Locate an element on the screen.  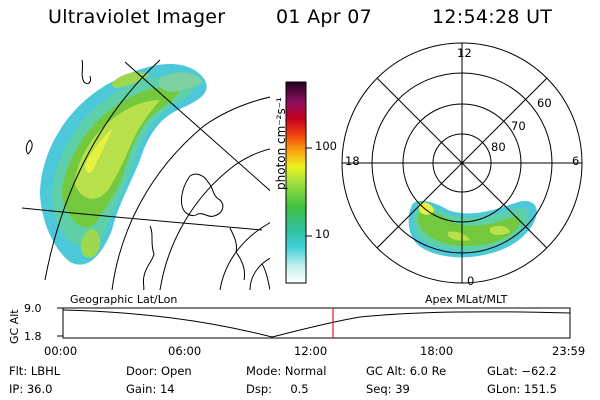
info-ip: IP: 36.0 is located at coordinates (31, 389).